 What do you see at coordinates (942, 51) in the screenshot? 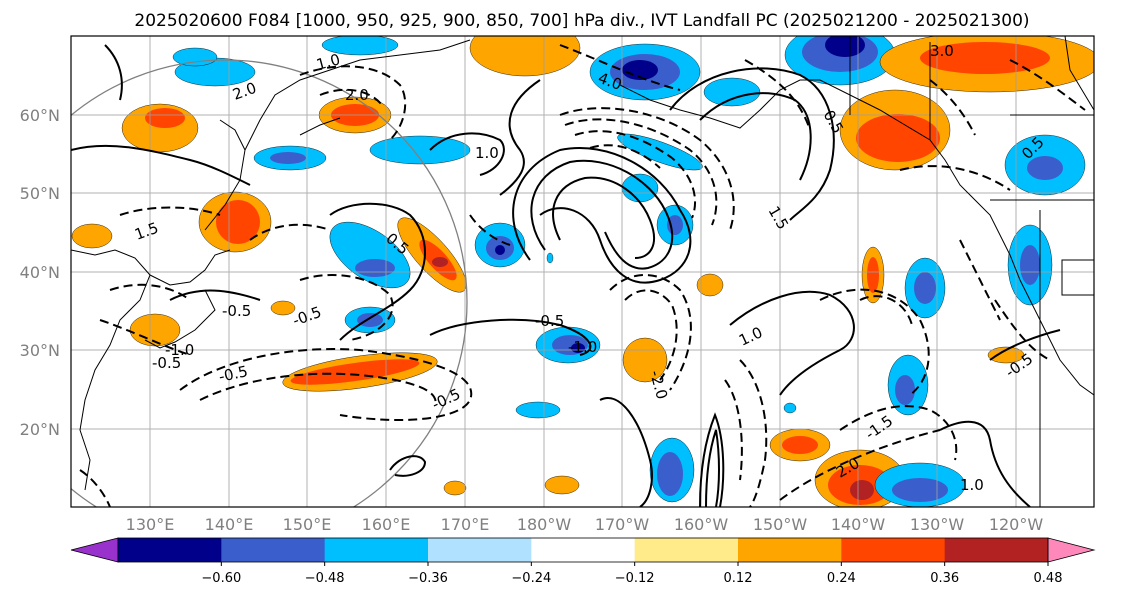
I see `contour-label: 3.0` at bounding box center [942, 51].